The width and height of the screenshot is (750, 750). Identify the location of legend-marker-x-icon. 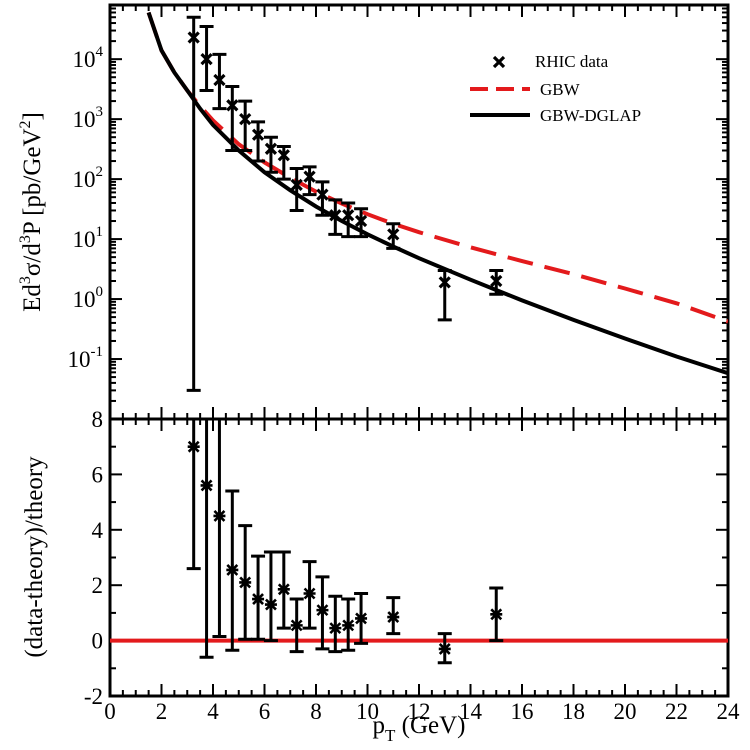
(499, 62).